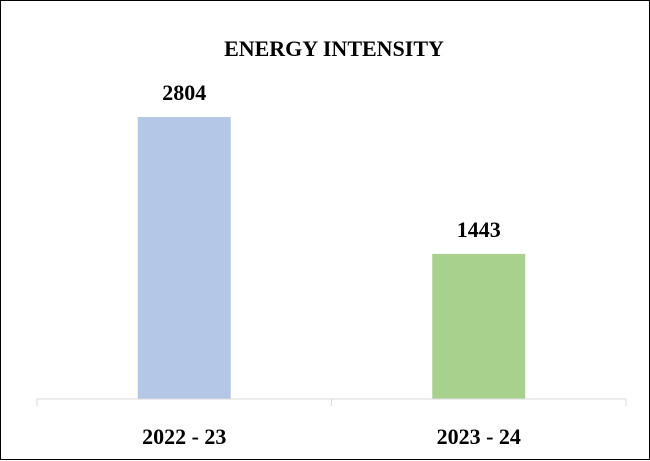 The width and height of the screenshot is (650, 461). What do you see at coordinates (479, 229) in the screenshot?
I see `data-label: 1443` at bounding box center [479, 229].